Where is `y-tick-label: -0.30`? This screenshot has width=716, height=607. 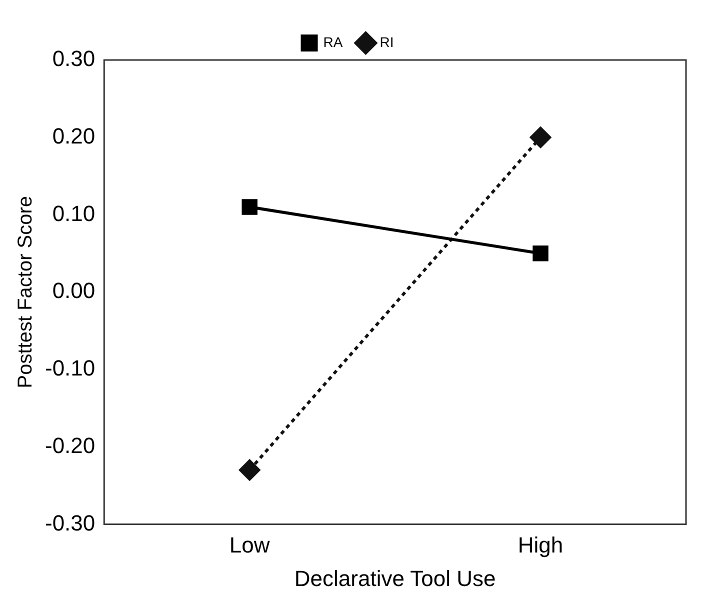
y-tick-label: -0.30 is located at coordinates (70, 523).